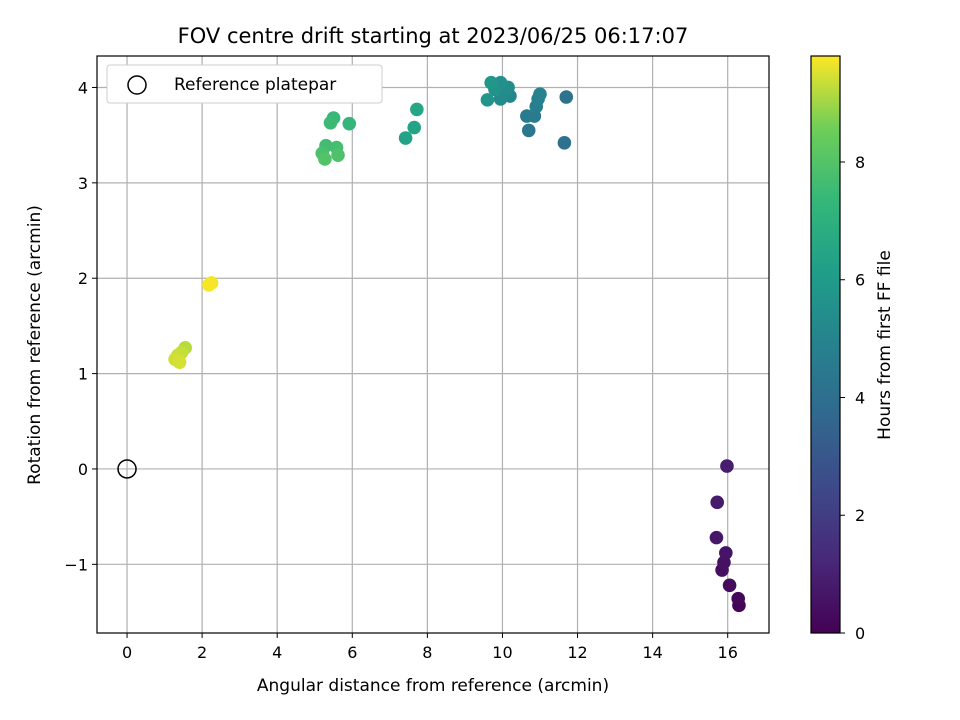 The width and height of the screenshot is (960, 720). What do you see at coordinates (728, 652) in the screenshot?
I see `x-tick-label: 16` at bounding box center [728, 652].